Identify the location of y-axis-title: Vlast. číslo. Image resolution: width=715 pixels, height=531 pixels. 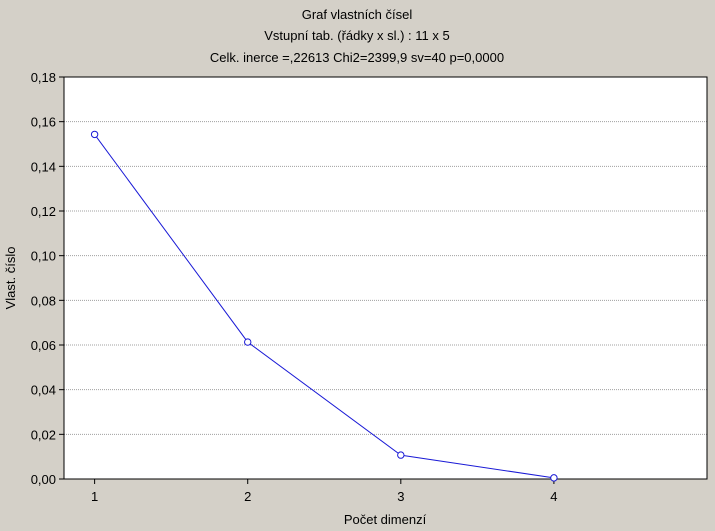
(10, 278).